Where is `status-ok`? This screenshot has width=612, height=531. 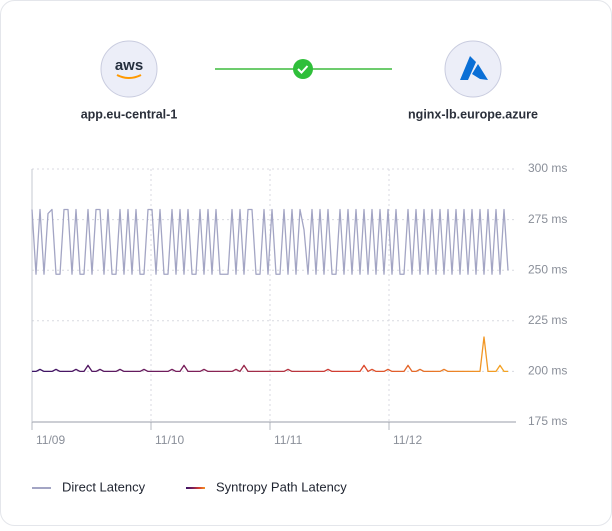 status-ok is located at coordinates (303, 69).